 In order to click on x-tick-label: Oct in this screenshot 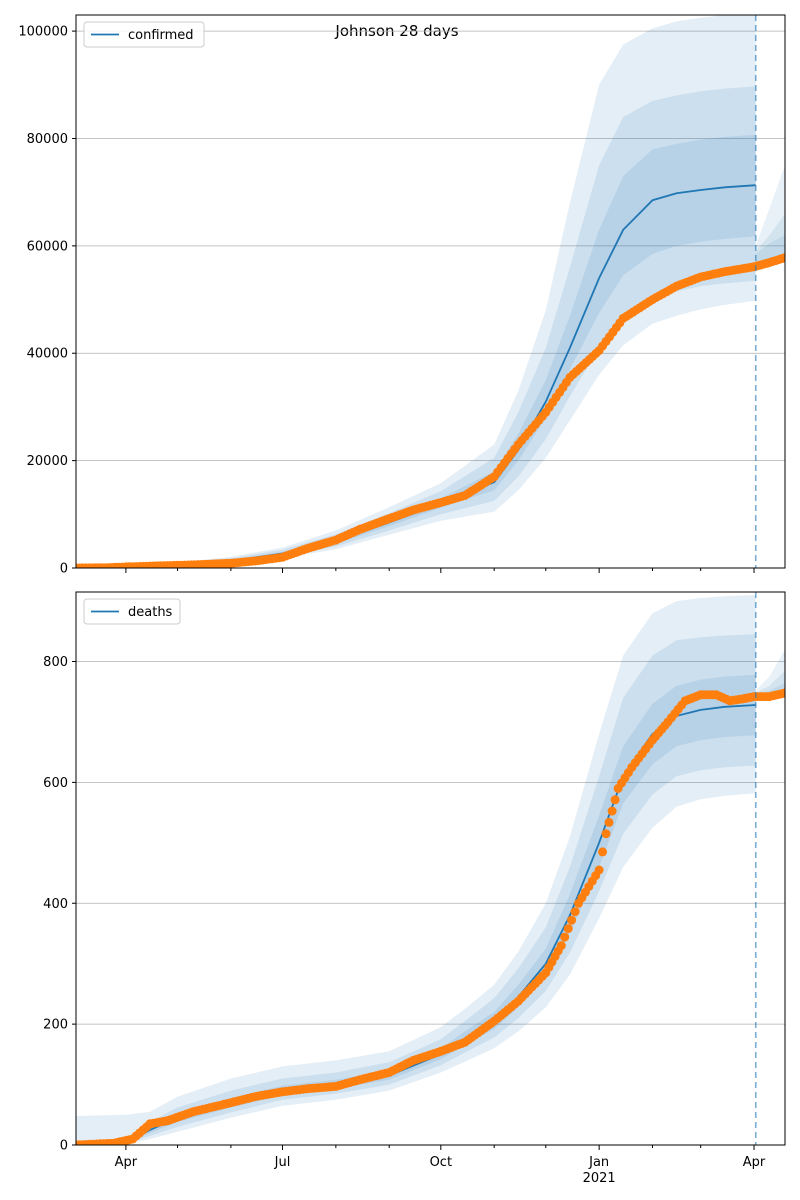, I will do `click(441, 1162)`.